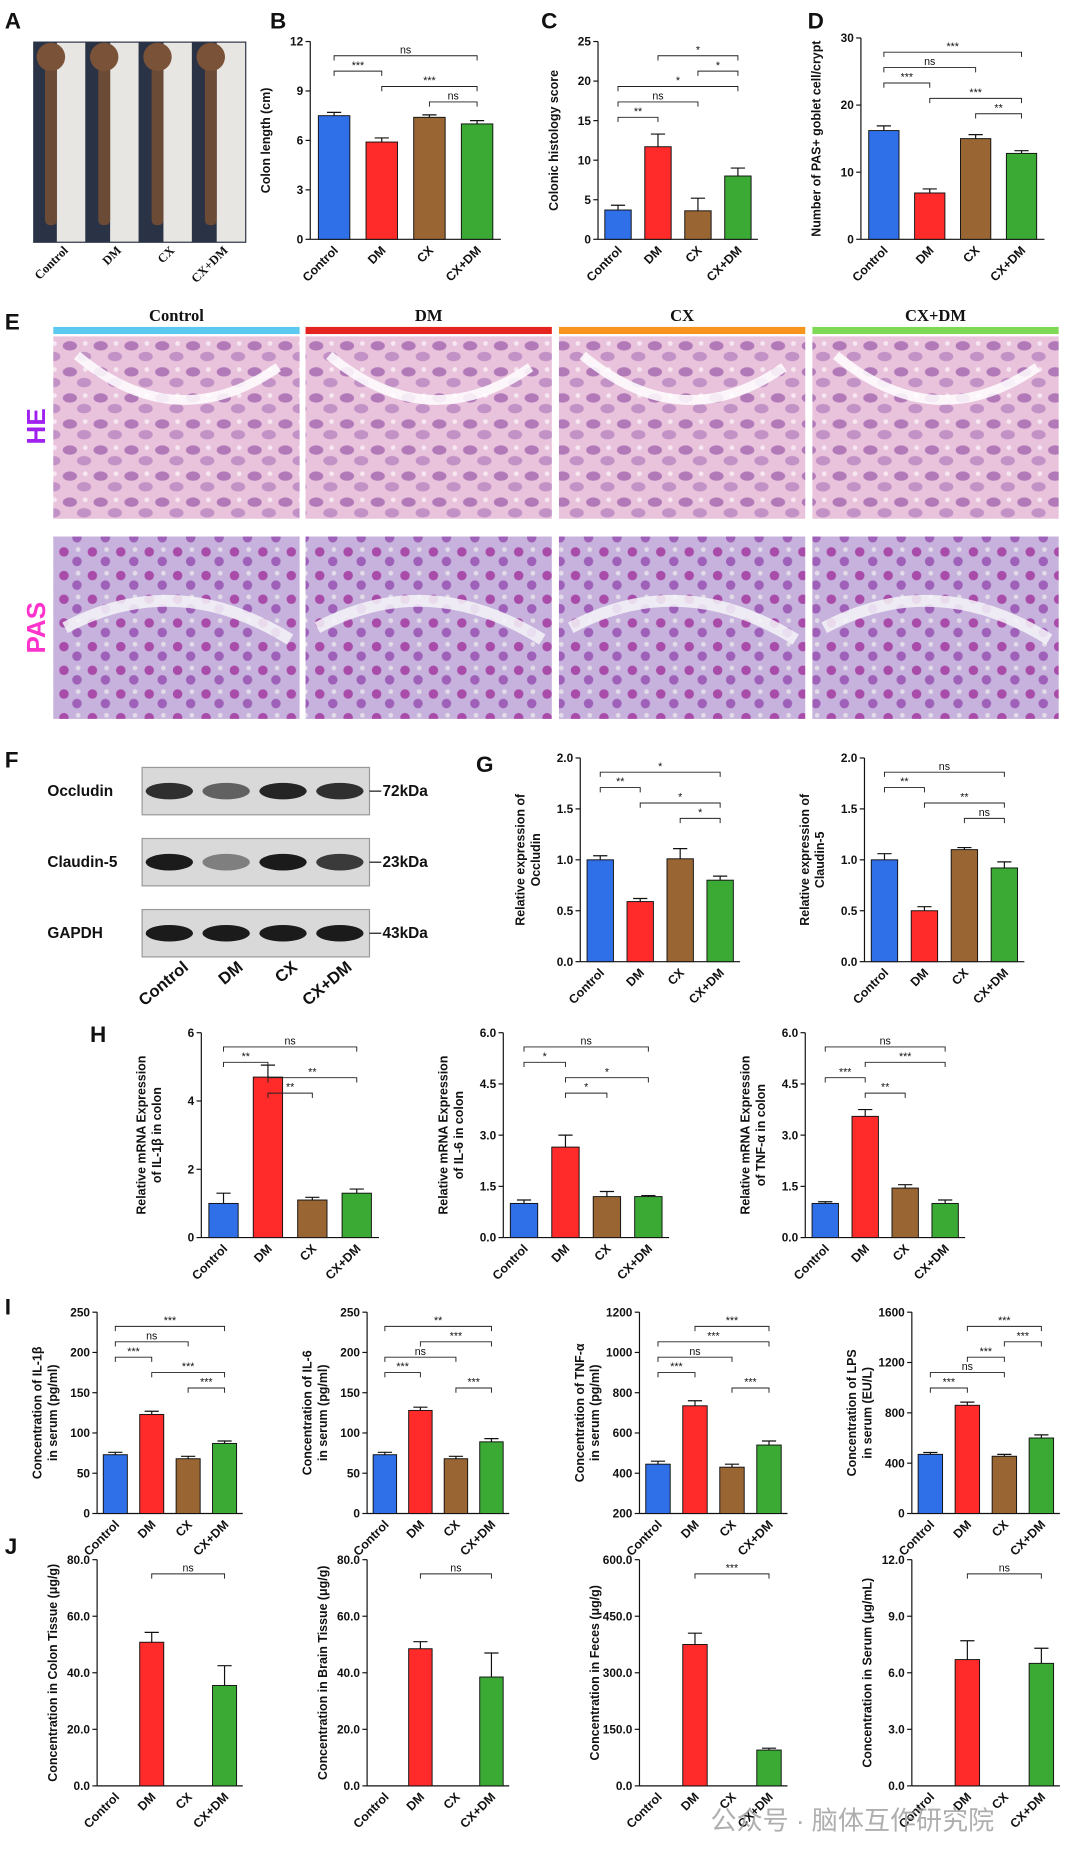 The height and width of the screenshot is (1857, 1080). What do you see at coordinates (82, 862) in the screenshot?
I see `protein-label: Claudin-5` at bounding box center [82, 862].